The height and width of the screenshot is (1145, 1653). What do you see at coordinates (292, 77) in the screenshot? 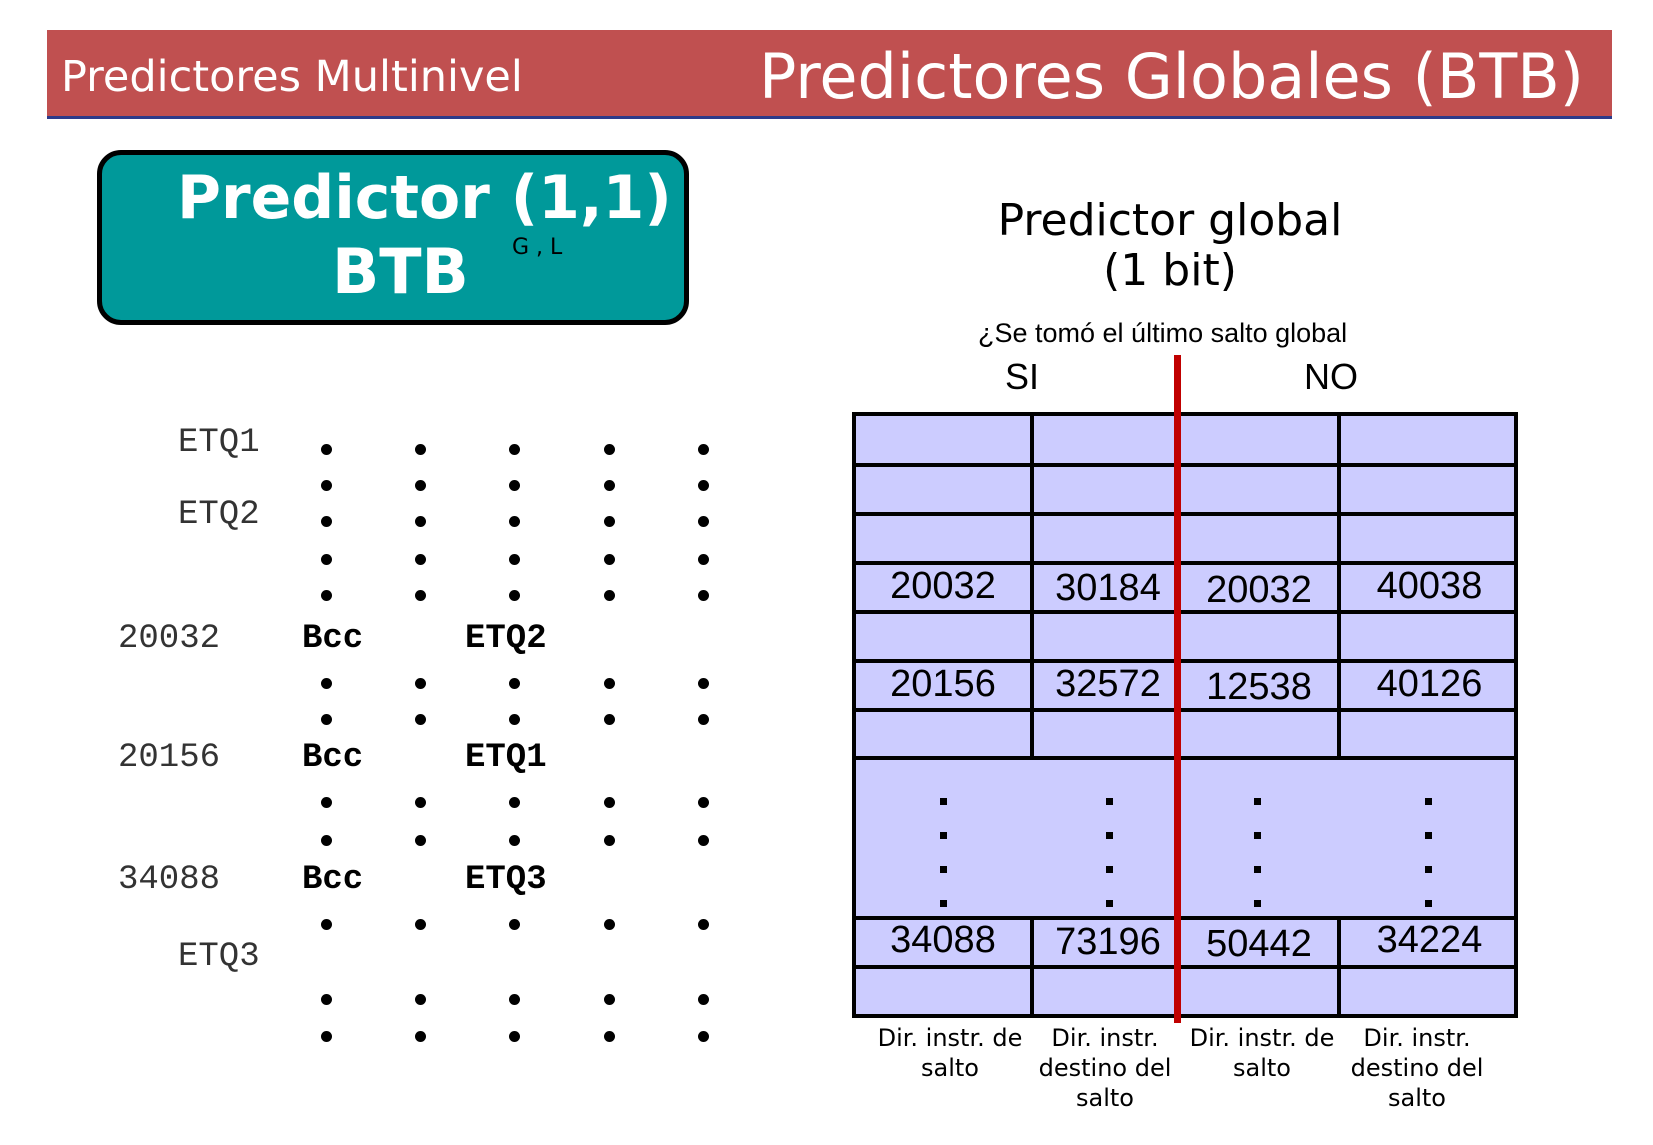
I see `section-title: Predictores Multinivel` at bounding box center [292, 77].